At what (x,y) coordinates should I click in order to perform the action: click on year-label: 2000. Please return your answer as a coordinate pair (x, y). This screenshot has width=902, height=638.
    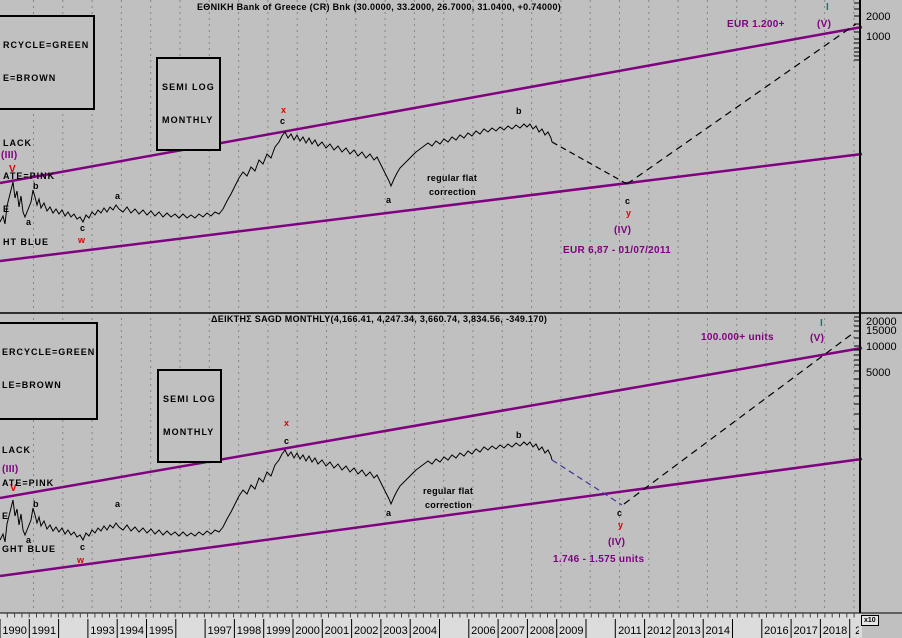
    Looking at the image, I should click on (307, 631).